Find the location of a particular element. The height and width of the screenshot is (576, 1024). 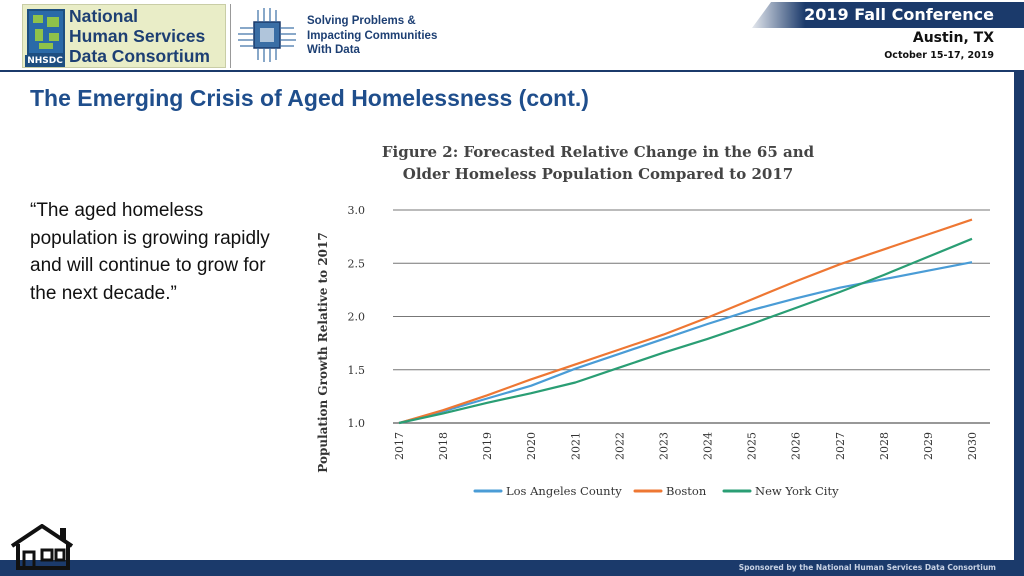

circuit-chip-icon is located at coordinates (267, 35).